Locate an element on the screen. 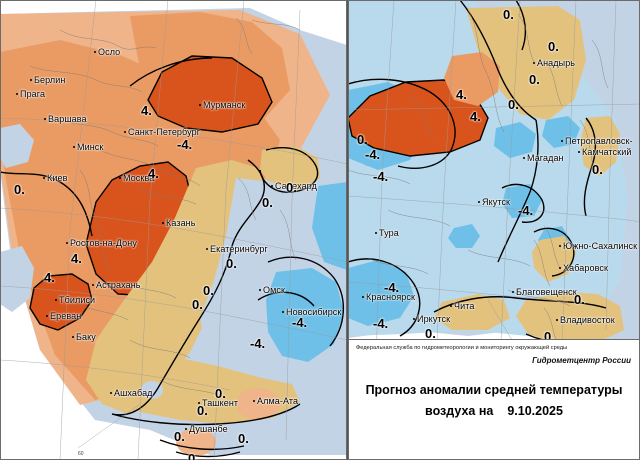  city-label-text: Южно-Сахалинск is located at coordinates (600, 246).